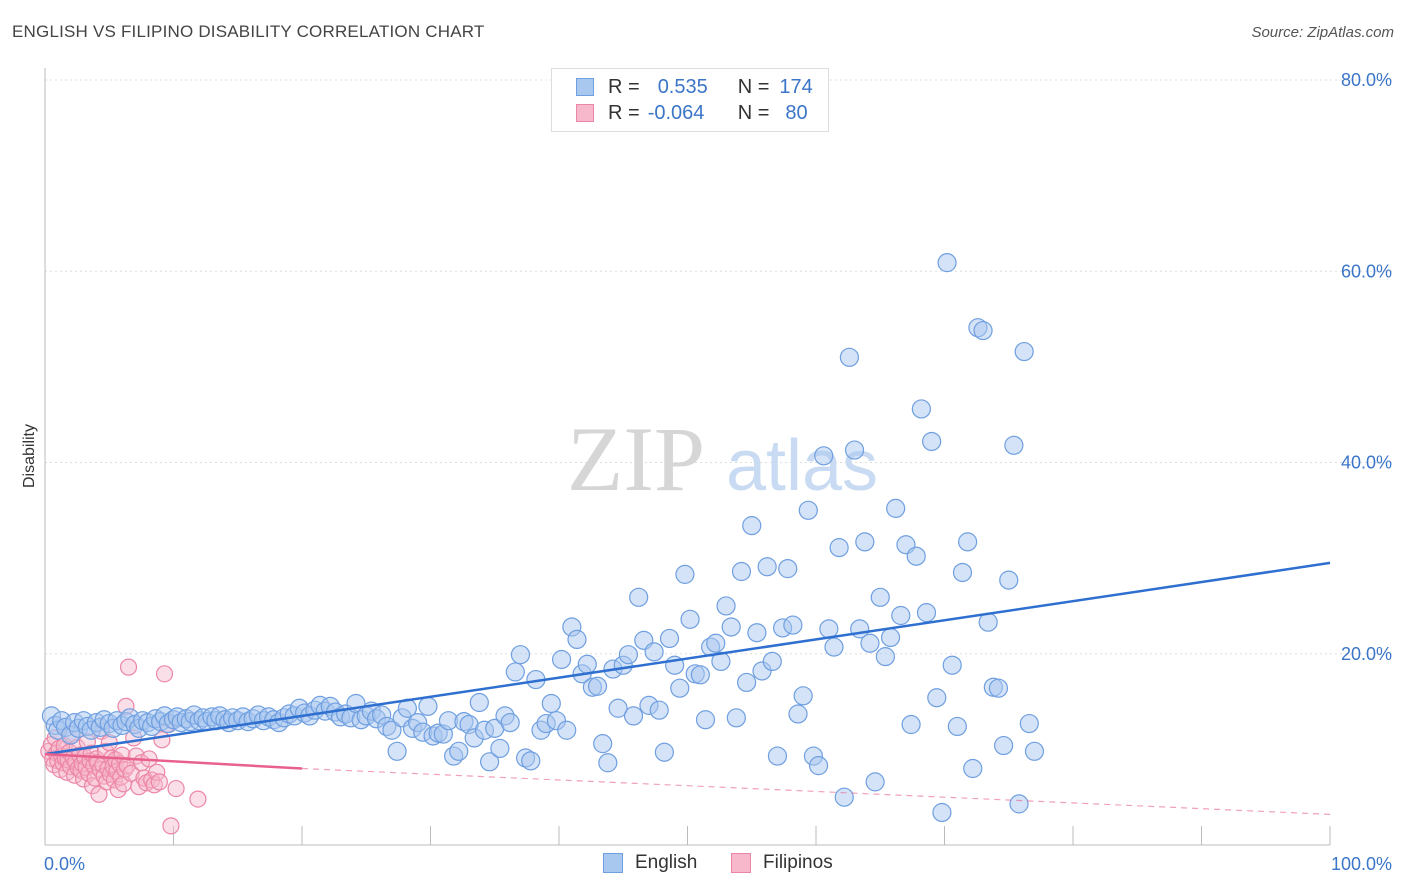 The image size is (1406, 892). What do you see at coordinates (666, 862) in the screenshot?
I see `english-legend-label: English` at bounding box center [666, 862].